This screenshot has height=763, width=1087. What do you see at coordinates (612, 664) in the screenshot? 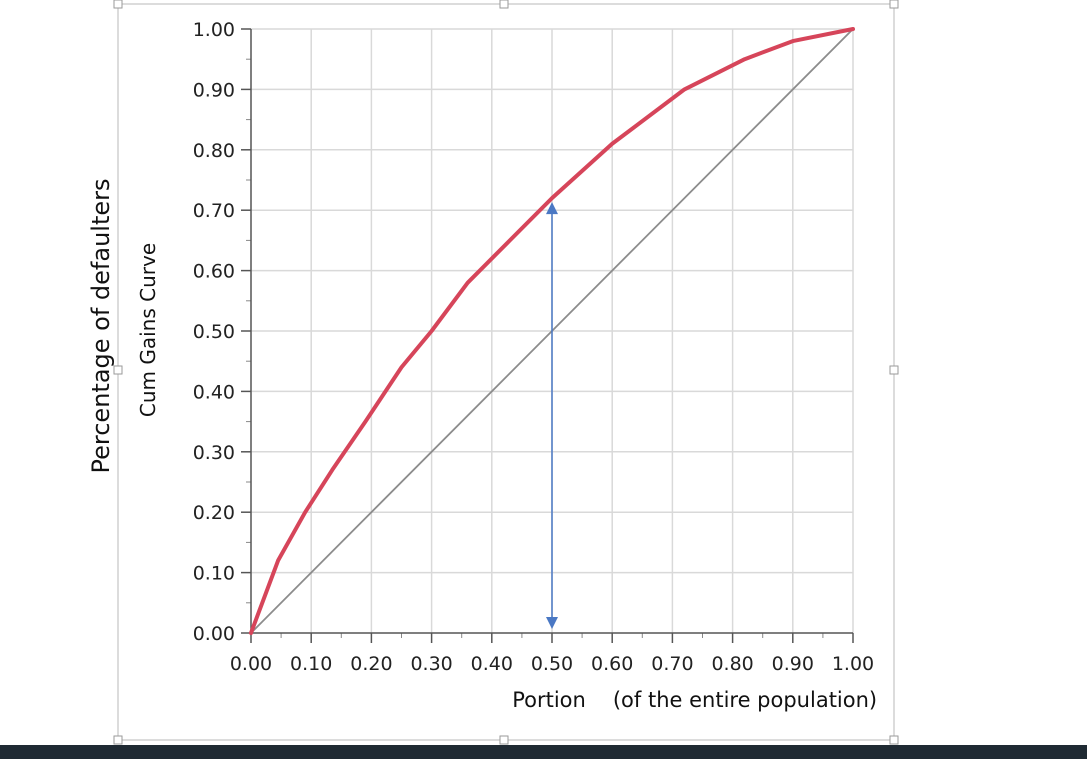
I see `x-tick-label: 0.60` at bounding box center [612, 664].